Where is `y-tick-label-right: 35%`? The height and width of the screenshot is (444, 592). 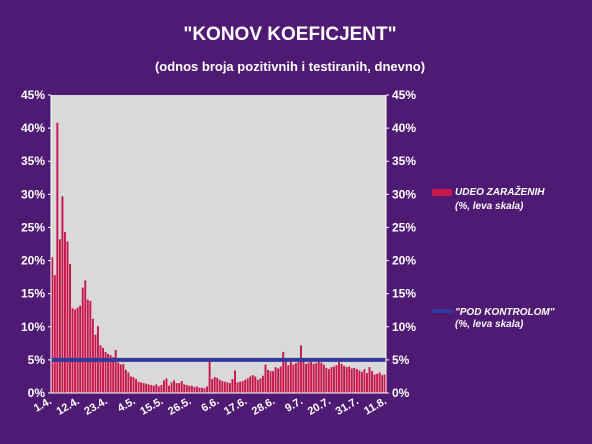
y-tick-label-right: 35% is located at coordinates (404, 161).